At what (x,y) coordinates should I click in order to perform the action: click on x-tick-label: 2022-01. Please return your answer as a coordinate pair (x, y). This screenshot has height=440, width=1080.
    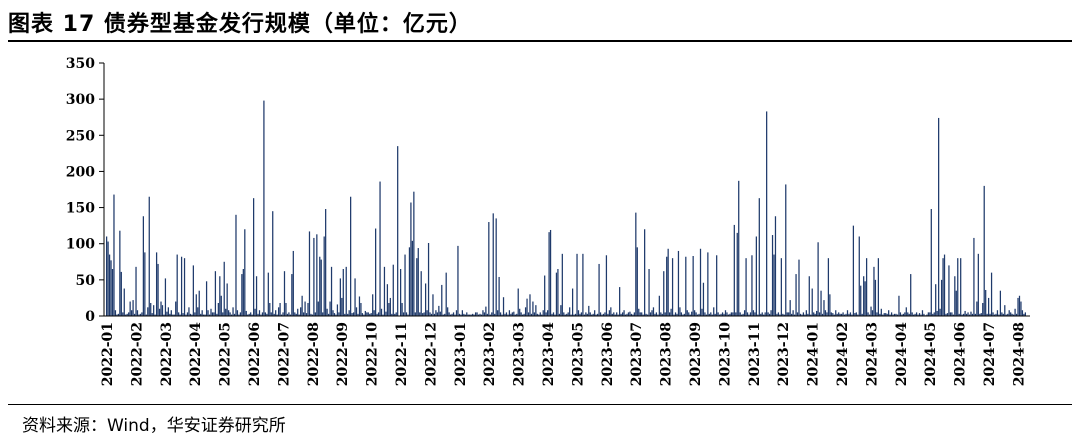
    Looking at the image, I should click on (108, 354).